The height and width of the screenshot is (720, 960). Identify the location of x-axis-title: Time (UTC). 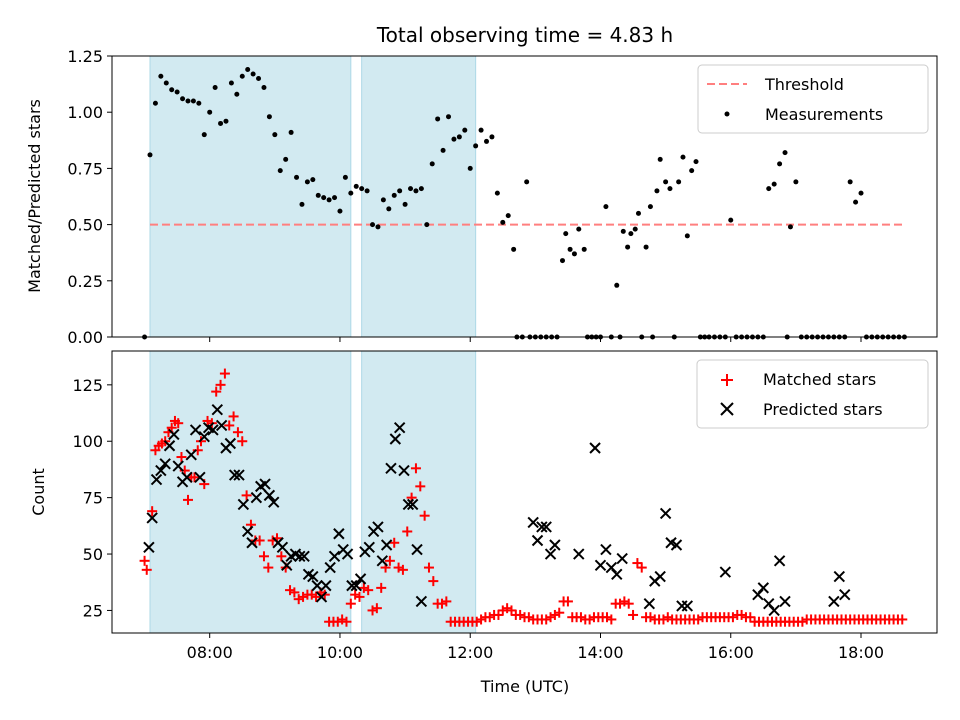
(524, 686).